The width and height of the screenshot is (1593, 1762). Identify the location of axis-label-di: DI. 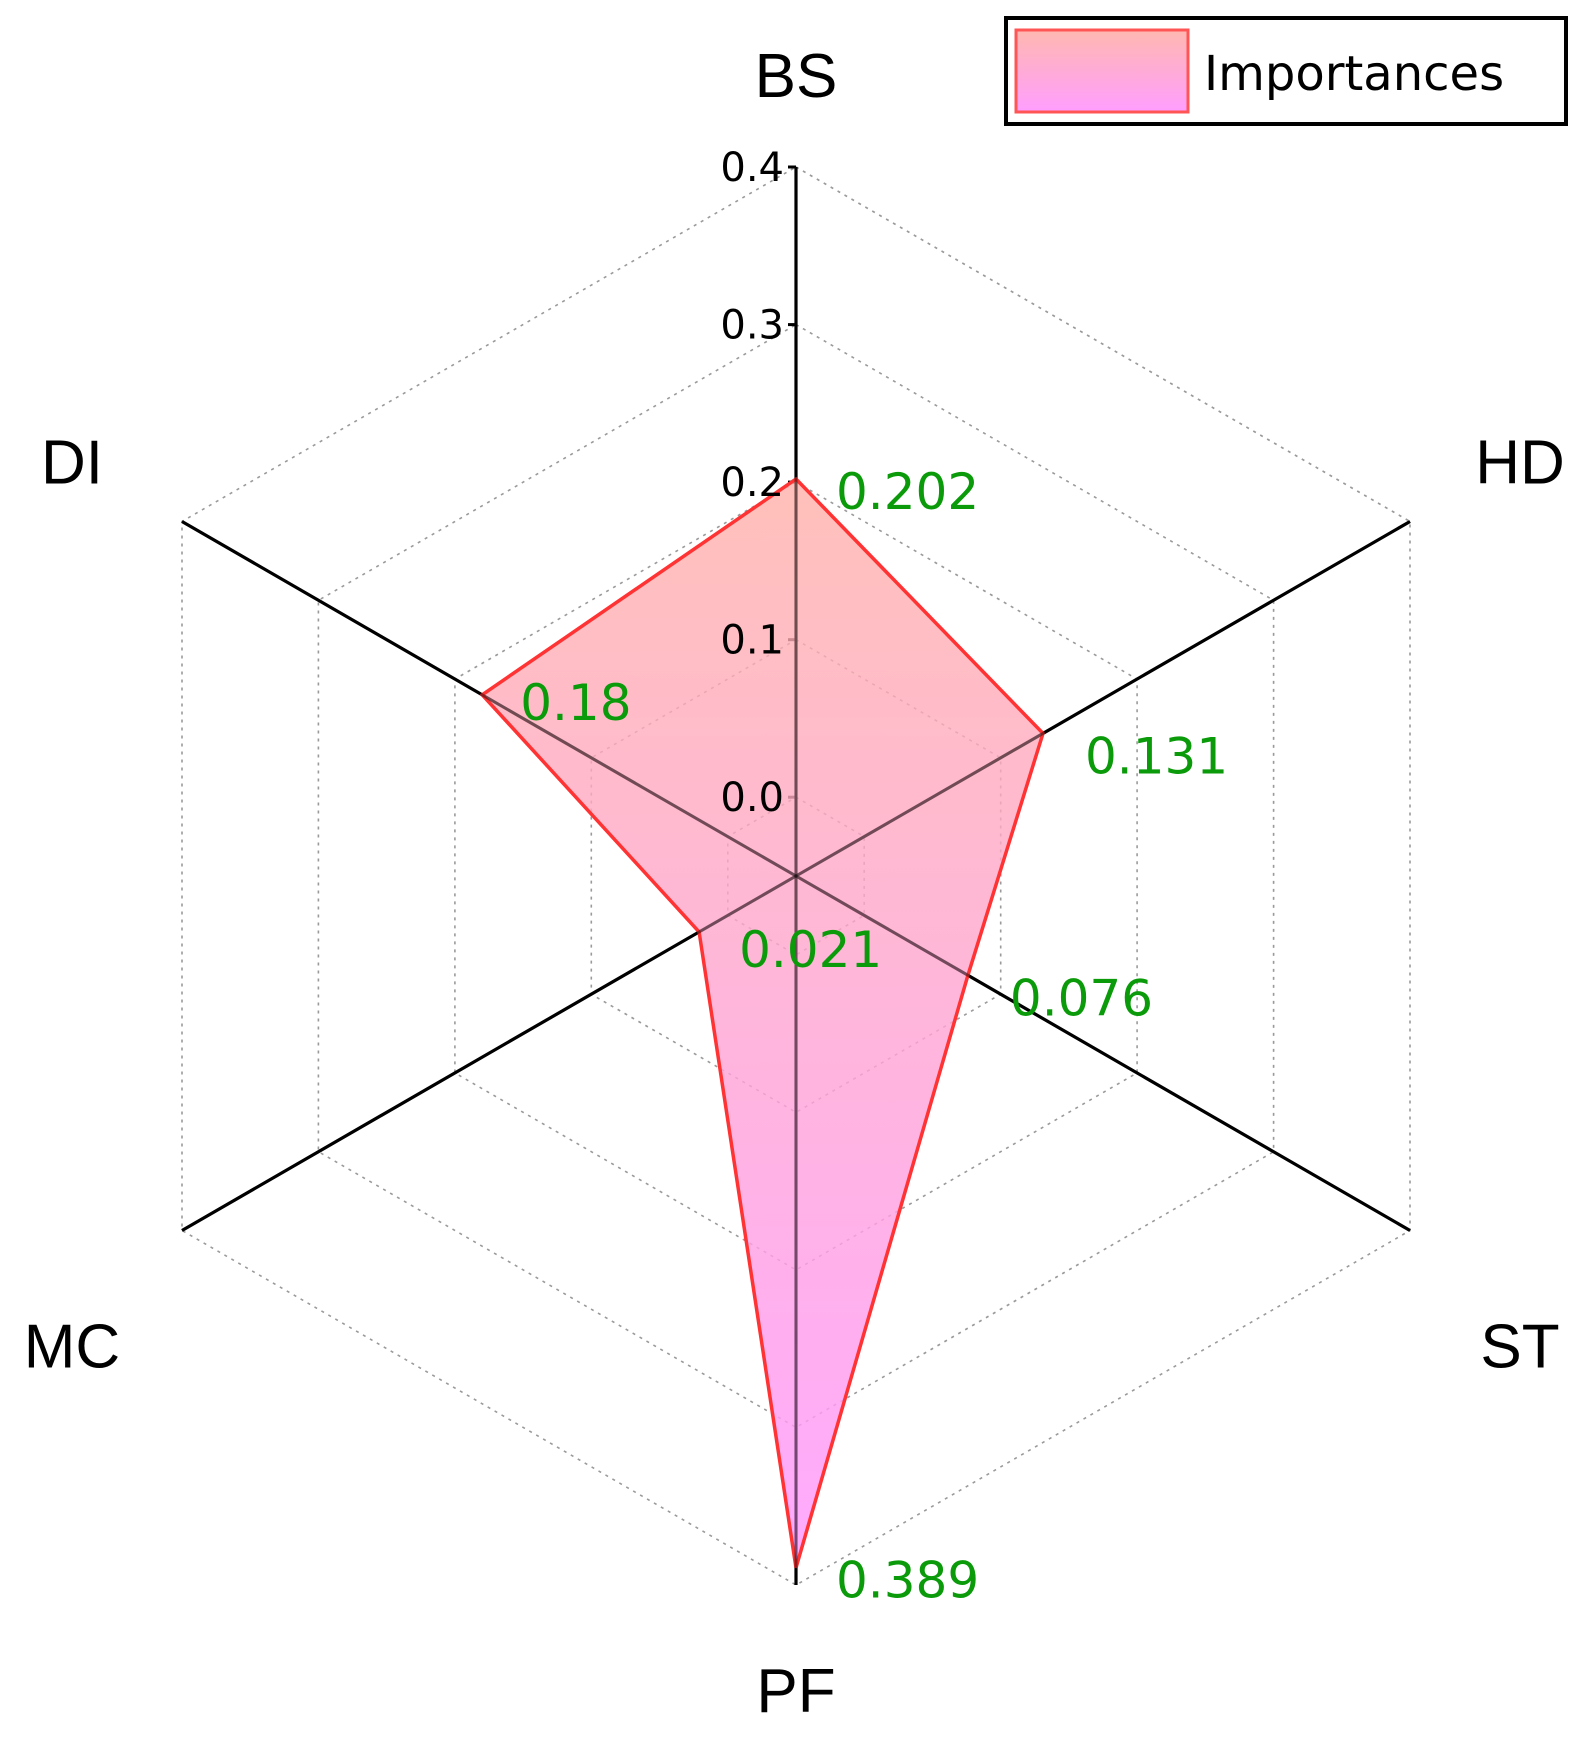
(72, 463).